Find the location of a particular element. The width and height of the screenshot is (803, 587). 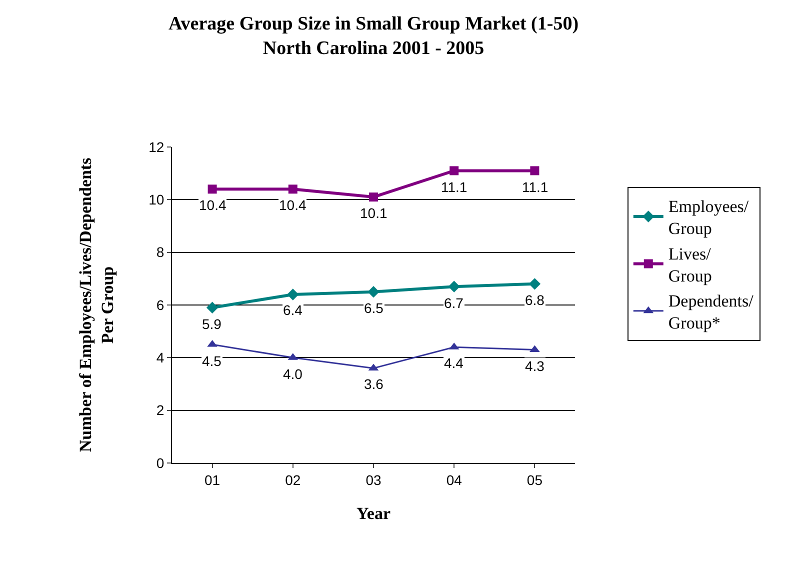

chart-subtitle: North Carolina 2001 - 2005 is located at coordinates (373, 49).